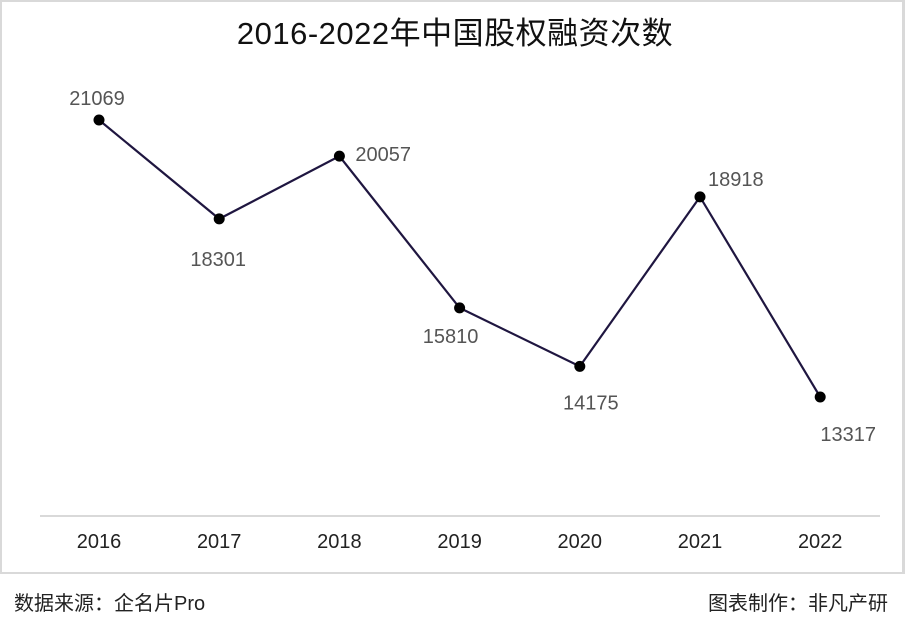  Describe the element at coordinates (580, 542) in the screenshot. I see `x-axis-label: 2020` at that location.